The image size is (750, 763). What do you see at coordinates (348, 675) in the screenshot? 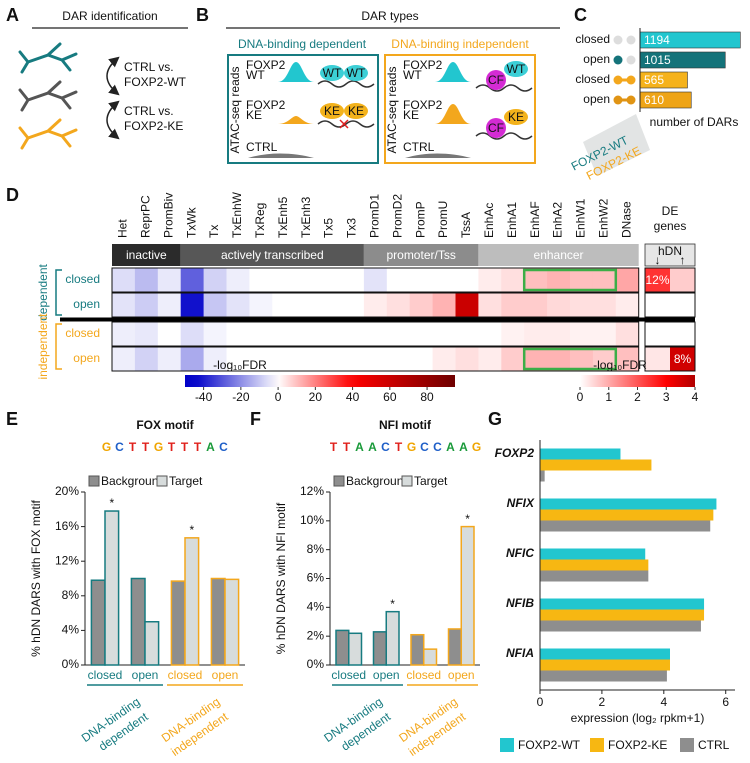
I see `x-tick-label: closed` at bounding box center [348, 675].